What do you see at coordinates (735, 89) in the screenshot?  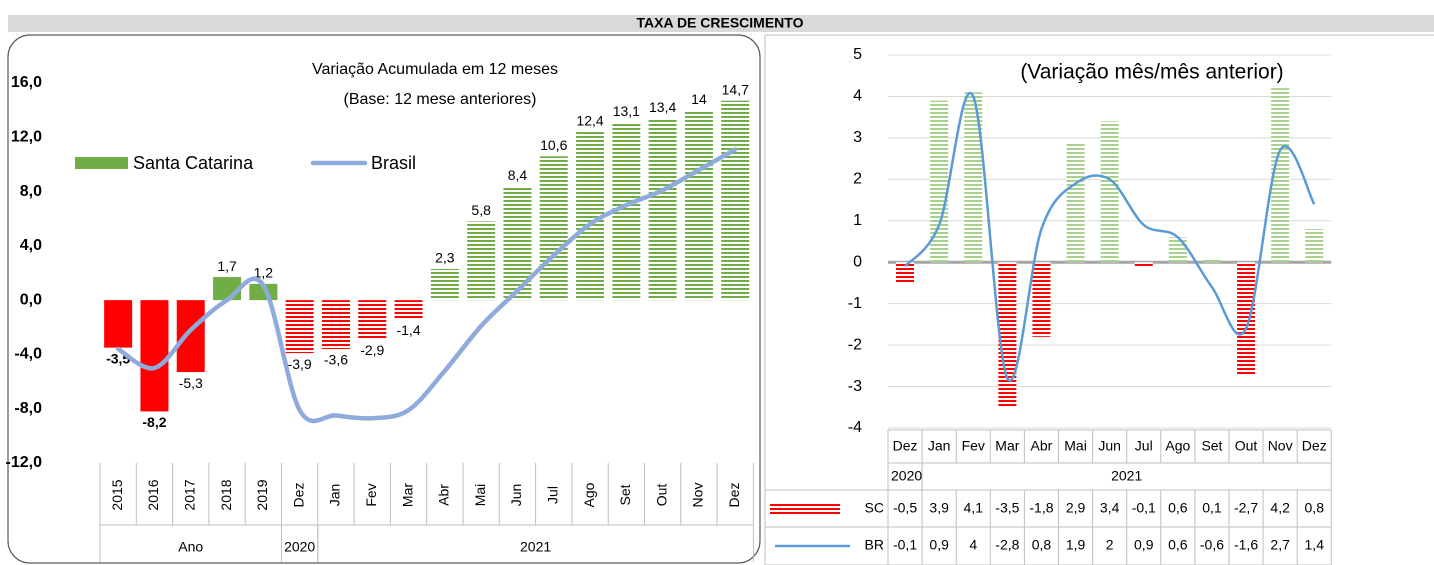 I see `value-label: 14,7` at bounding box center [735, 89].